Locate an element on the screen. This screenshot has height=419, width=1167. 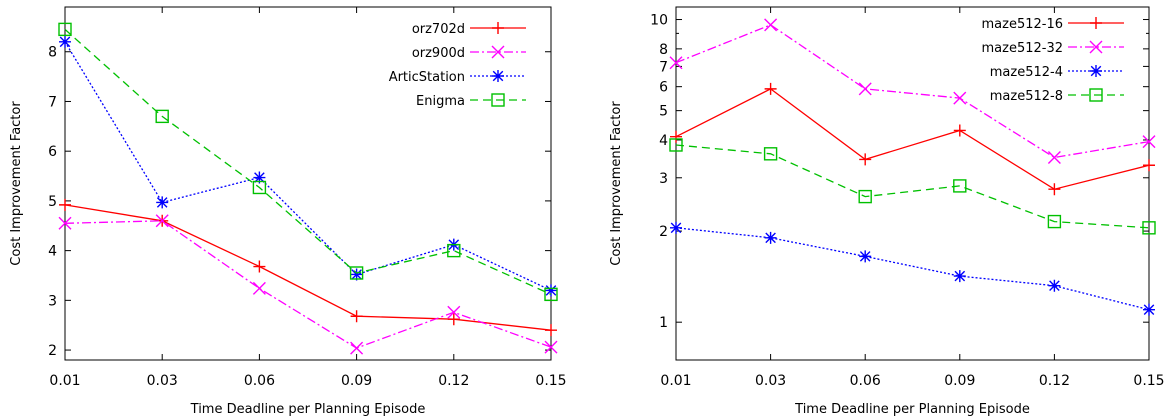
x-tick-label: 0.12 is located at coordinates (1054, 381).